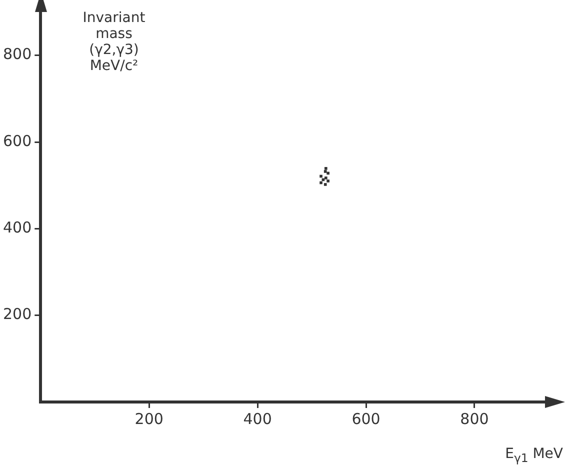 This screenshot has width=569, height=472. Describe the element at coordinates (366, 419) in the screenshot. I see `x-tick-label: 600` at that location.